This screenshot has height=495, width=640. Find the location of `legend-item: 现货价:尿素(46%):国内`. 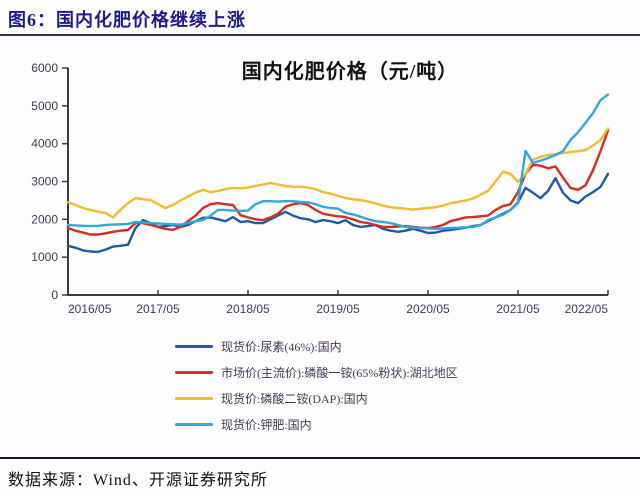

legend-item: 现货价:尿素(46%):国内 is located at coordinates (316, 346).